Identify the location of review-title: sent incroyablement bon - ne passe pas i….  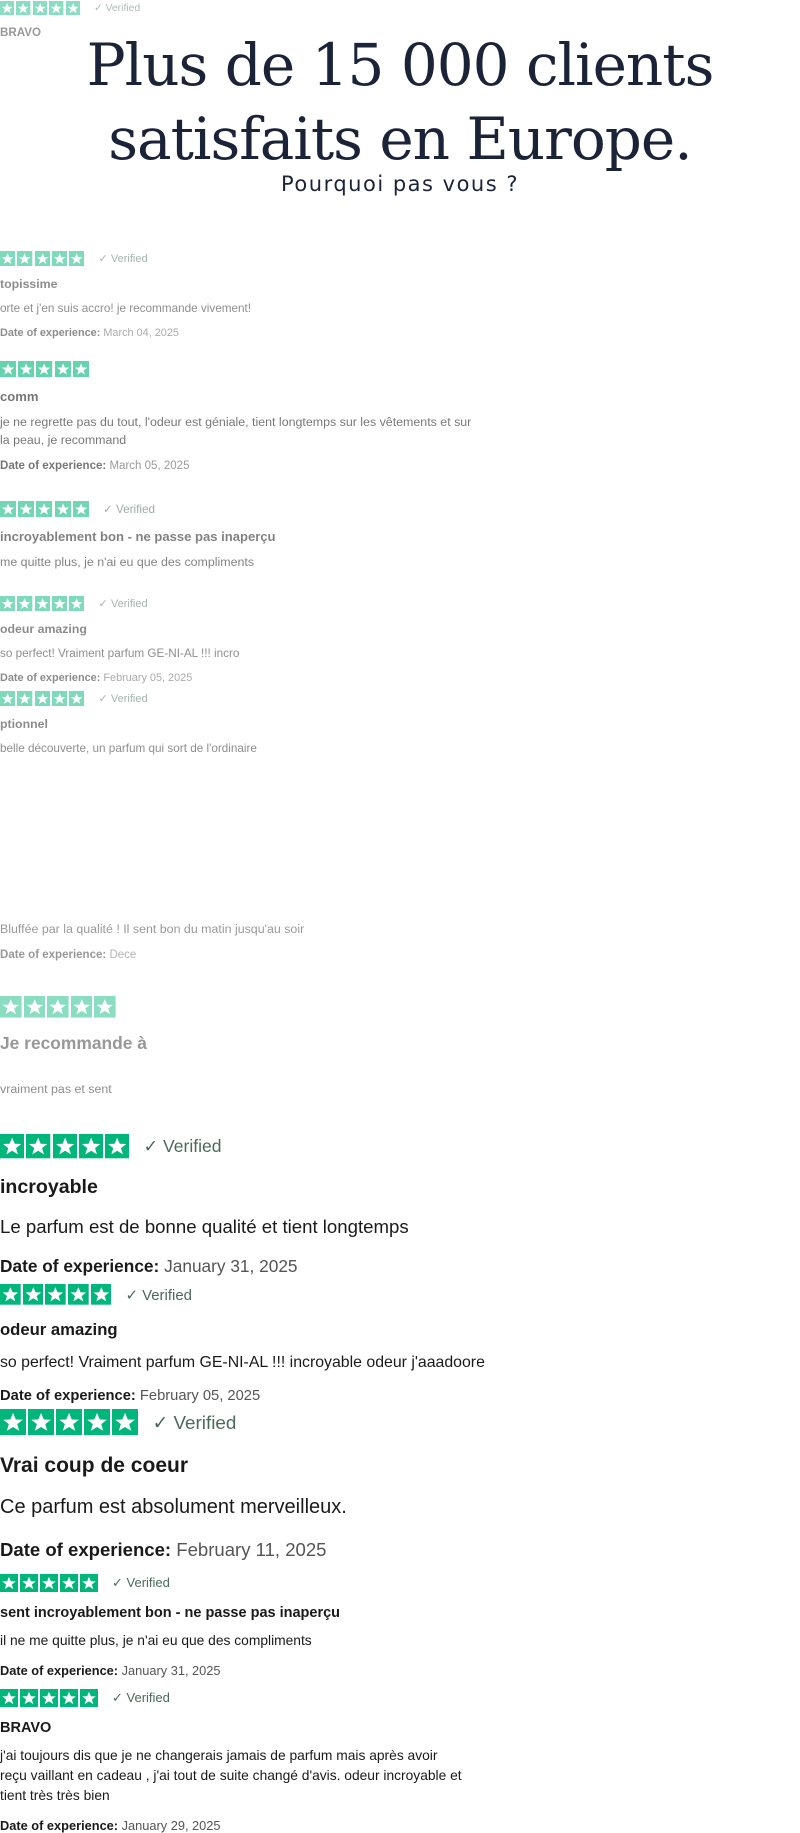
(170, 1613).